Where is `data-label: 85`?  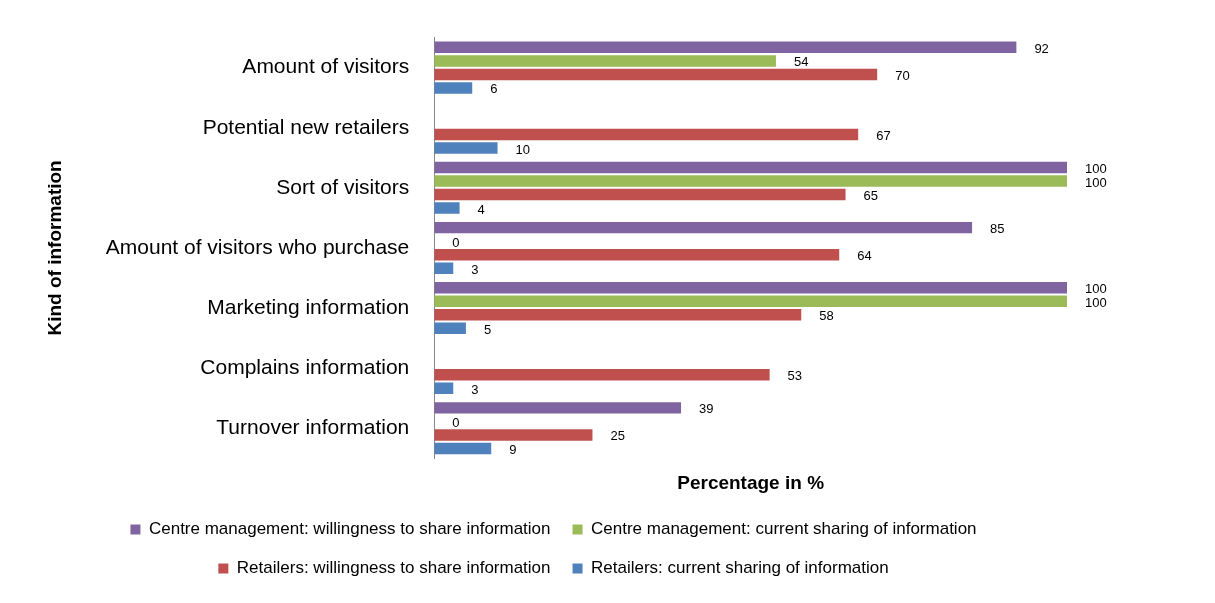 data-label: 85 is located at coordinates (997, 229).